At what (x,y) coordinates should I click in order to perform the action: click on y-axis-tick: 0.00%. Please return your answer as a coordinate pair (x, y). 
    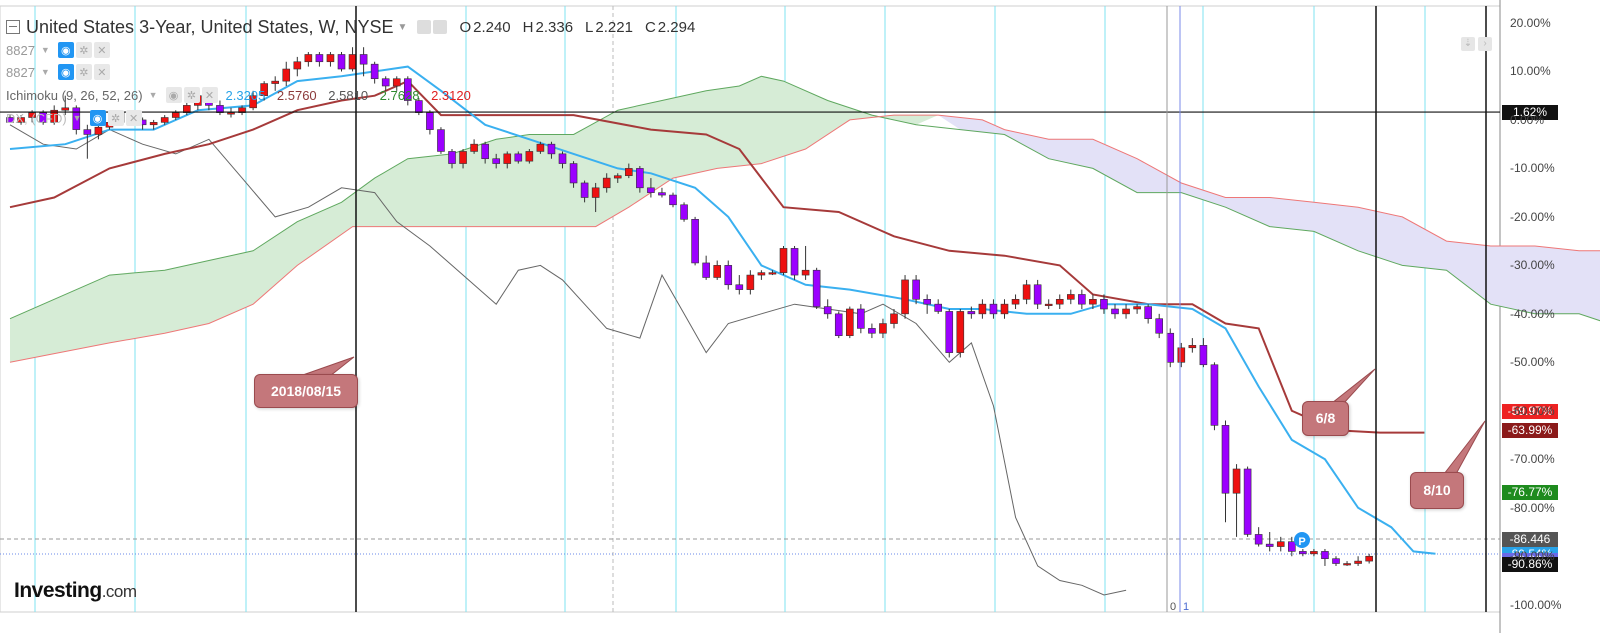
    Looking at the image, I should click on (1527, 119).